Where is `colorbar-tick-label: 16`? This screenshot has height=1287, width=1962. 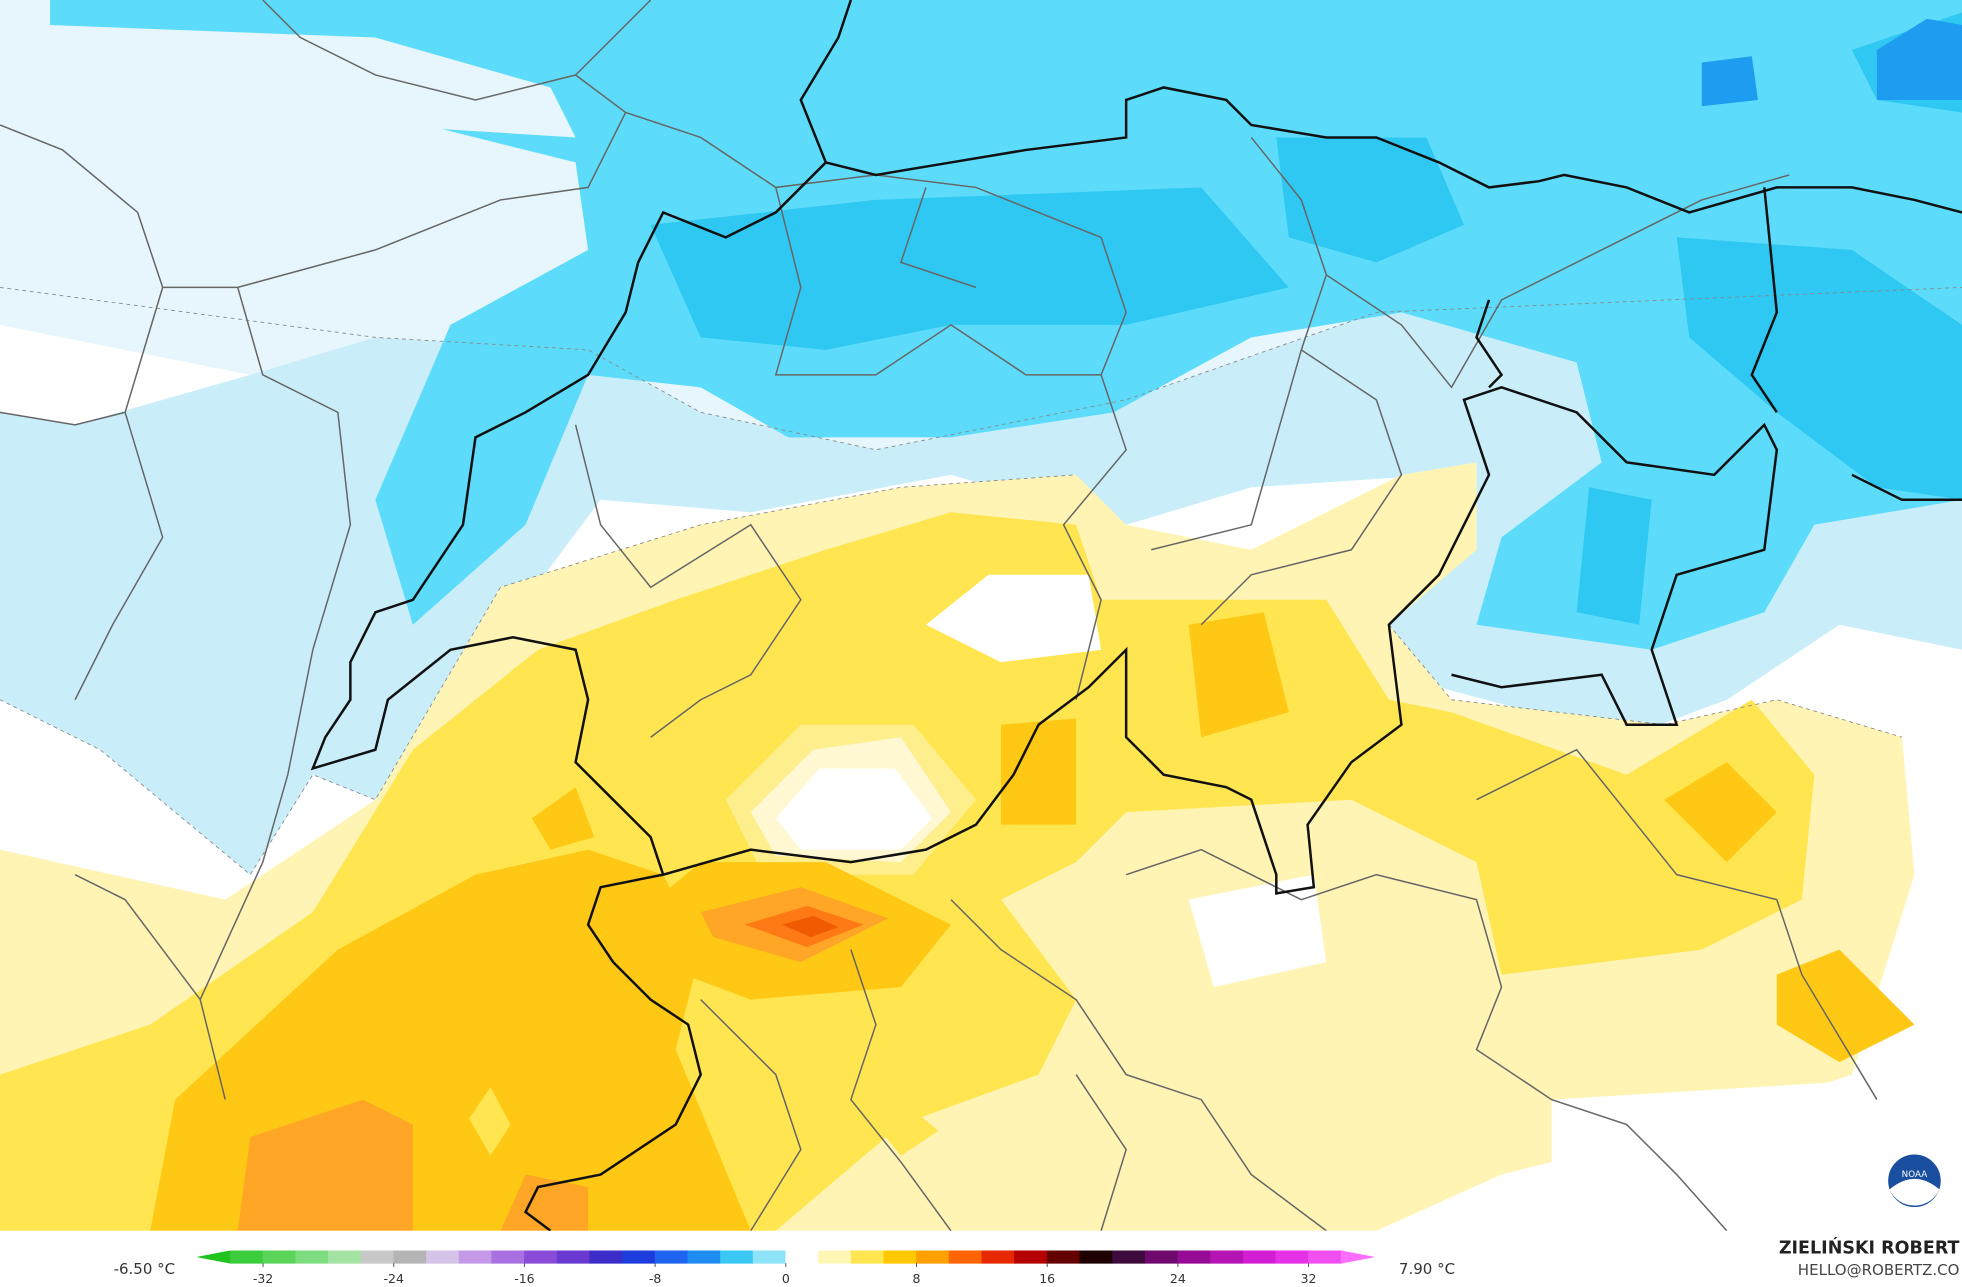 colorbar-tick-label: 16 is located at coordinates (1047, 1278).